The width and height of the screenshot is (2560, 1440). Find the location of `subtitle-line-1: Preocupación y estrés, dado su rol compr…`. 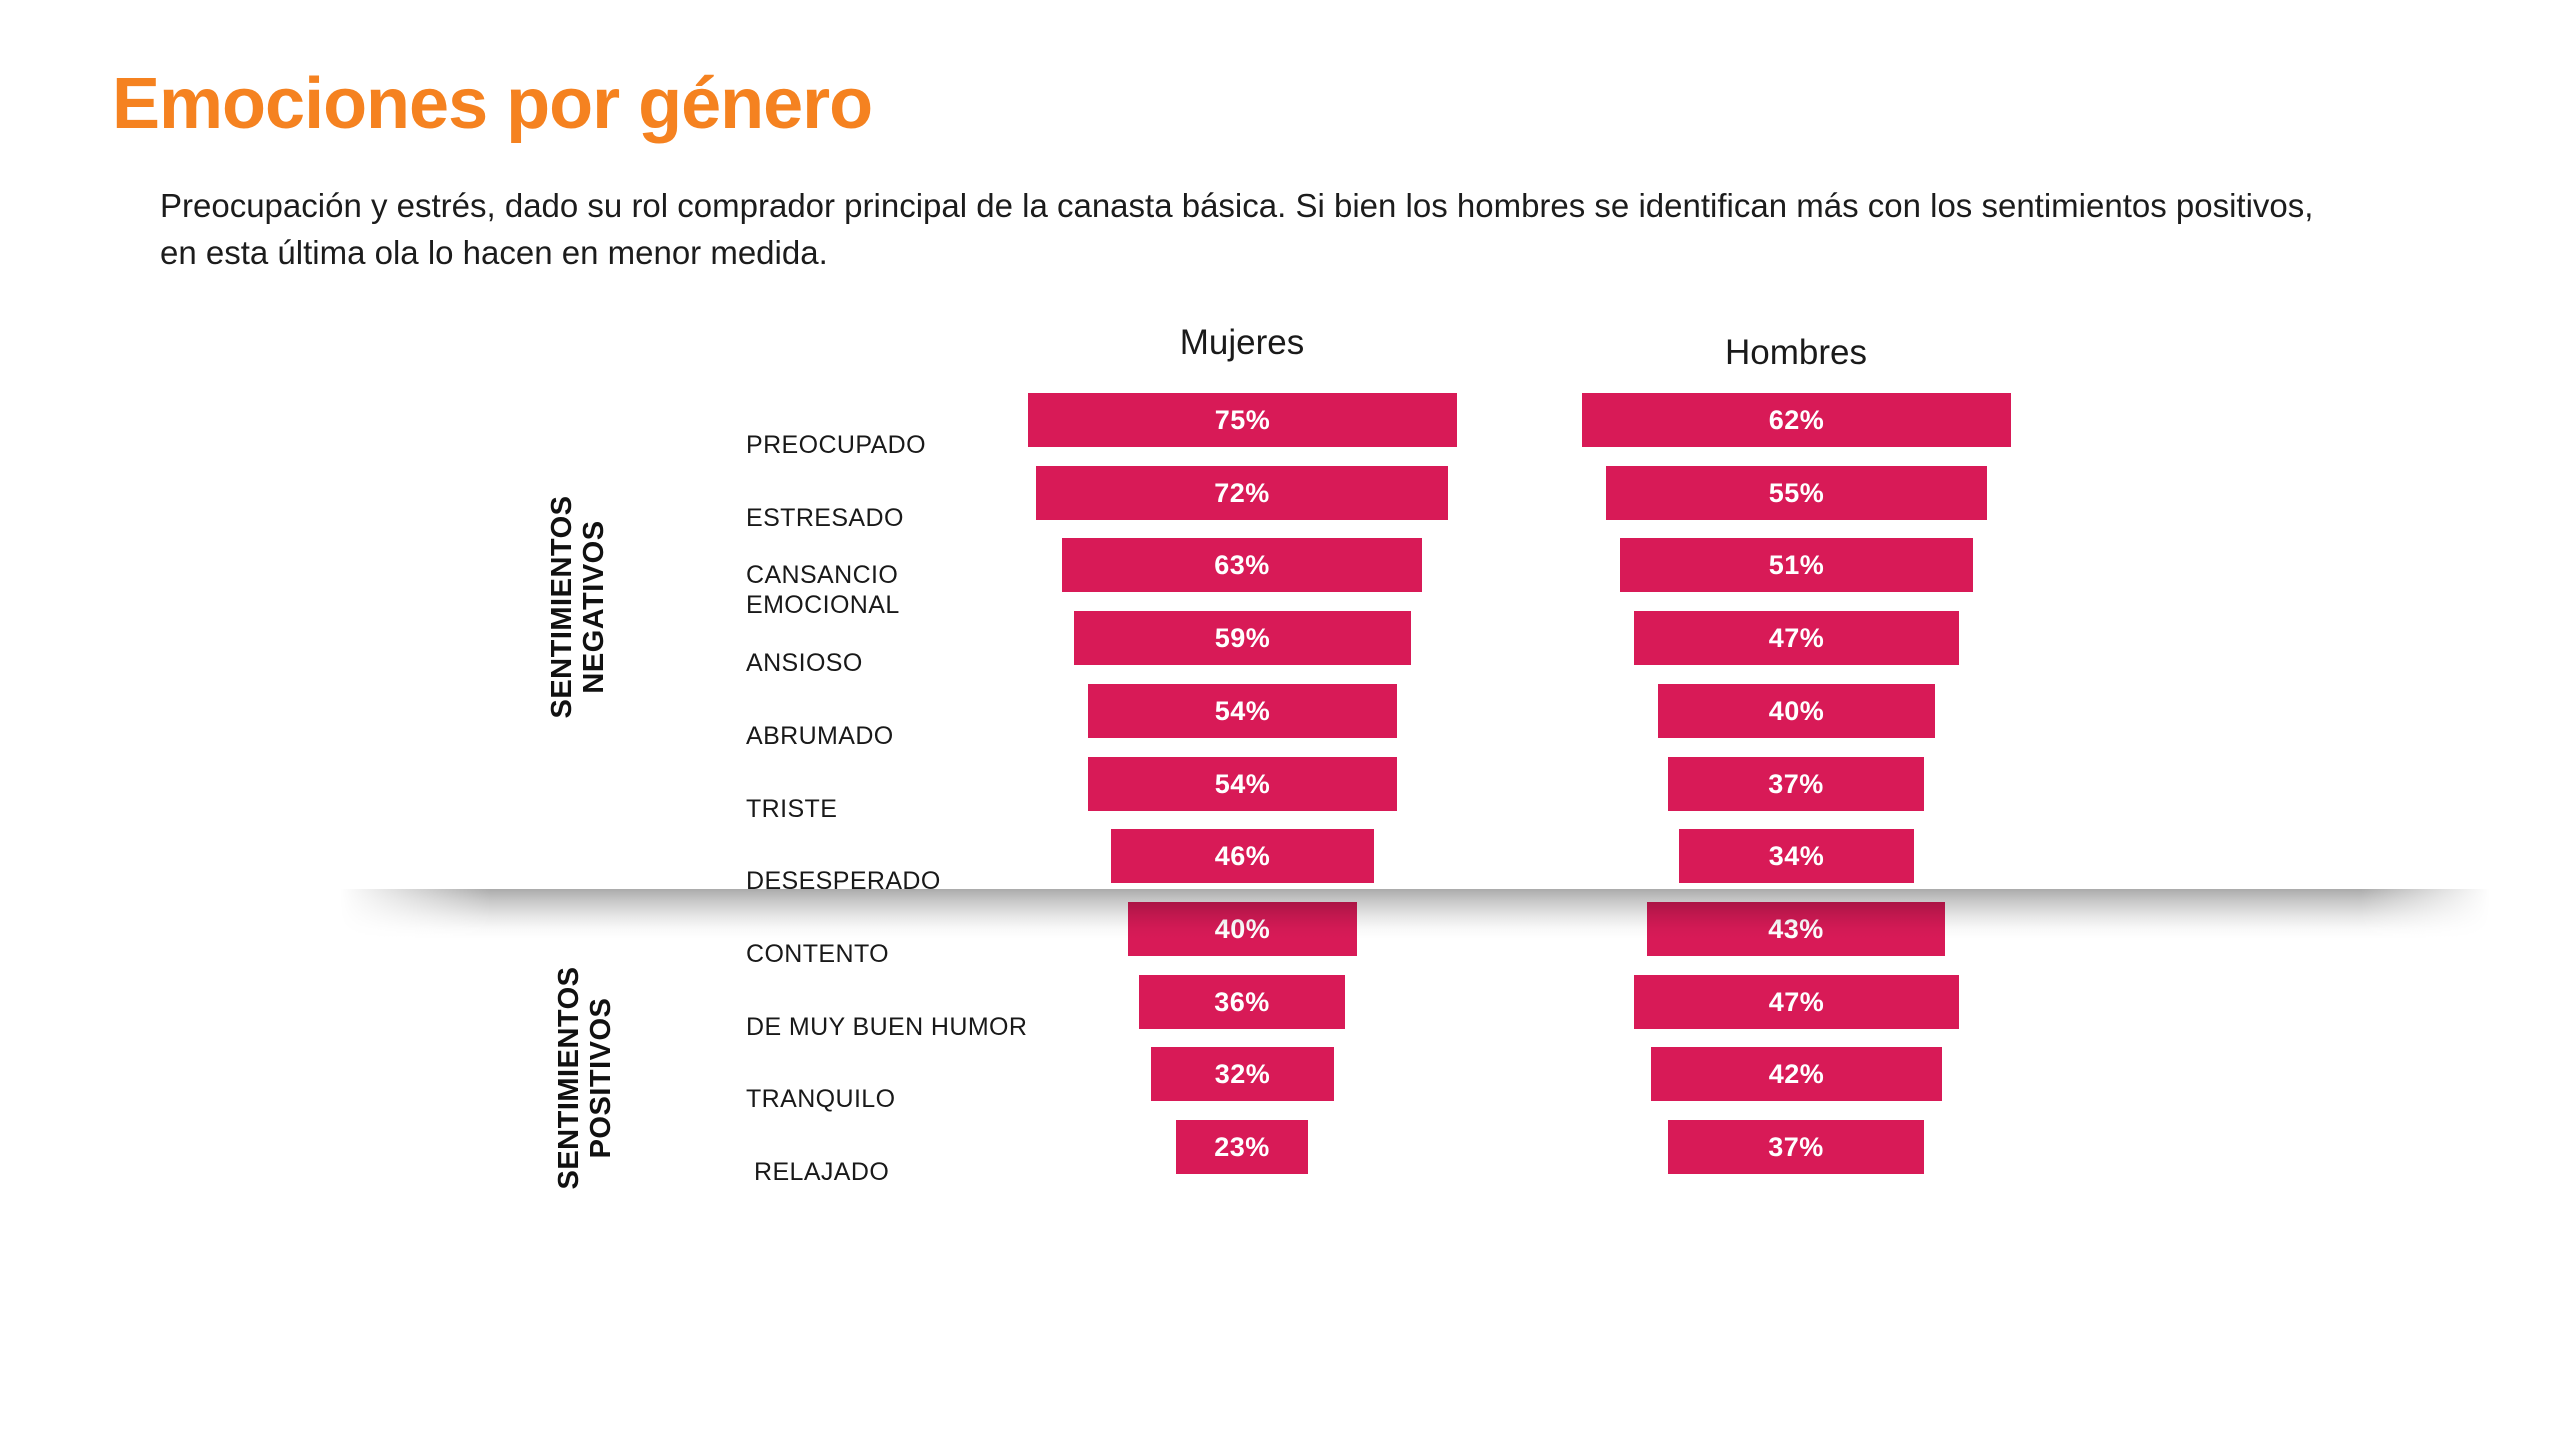

subtitle-line-1: Preocupación y estrés, dado su rol compr… is located at coordinates (1237, 205).